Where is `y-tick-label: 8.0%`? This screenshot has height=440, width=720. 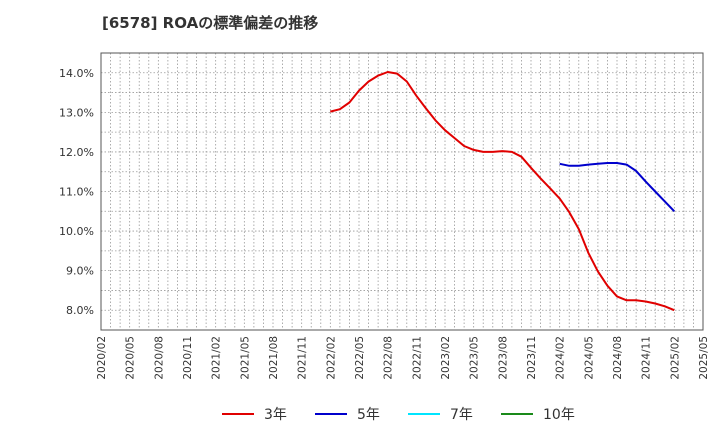
y-tick-label: 8.0% is located at coordinates (80, 310).